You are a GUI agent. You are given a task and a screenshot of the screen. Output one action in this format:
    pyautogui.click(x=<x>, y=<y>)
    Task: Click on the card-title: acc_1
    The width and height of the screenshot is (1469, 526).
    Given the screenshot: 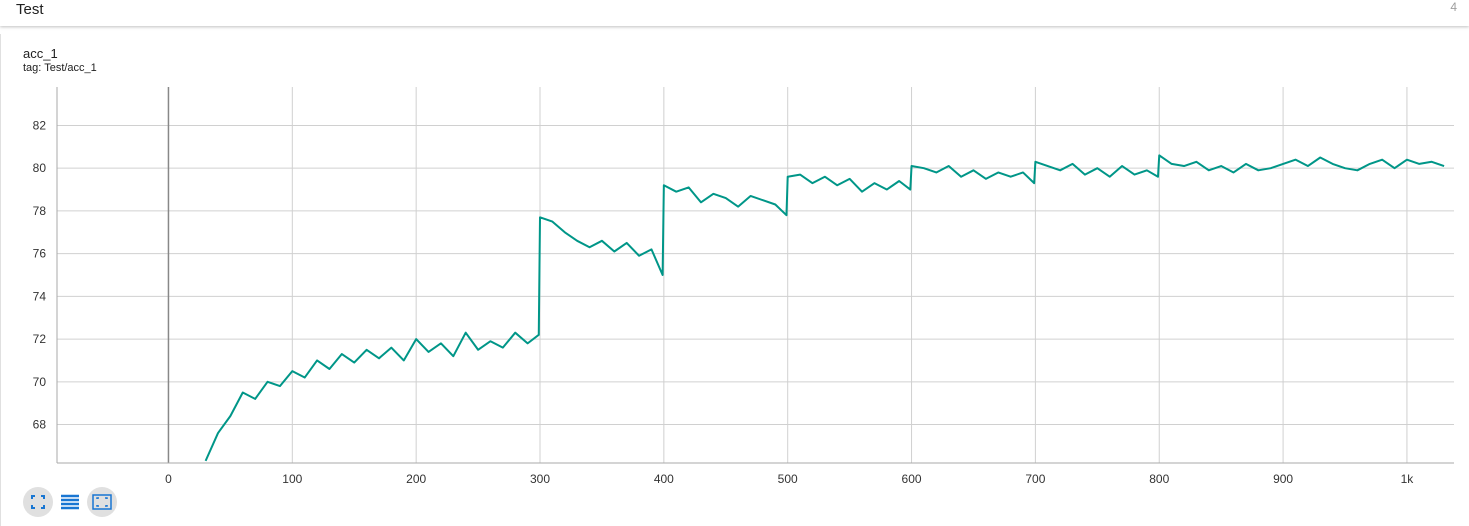 What is the action you would take?
    pyautogui.click(x=40, y=53)
    